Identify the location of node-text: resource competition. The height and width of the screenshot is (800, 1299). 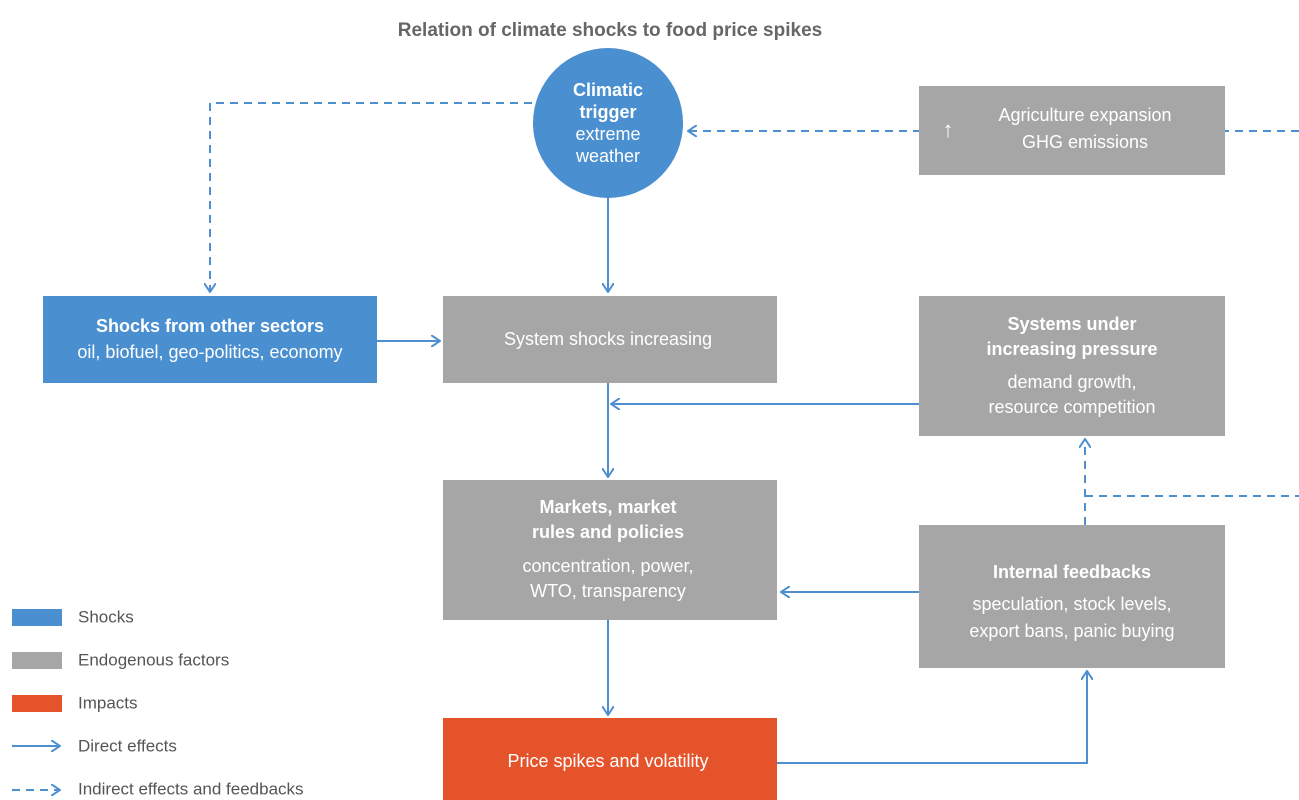
(1071, 407).